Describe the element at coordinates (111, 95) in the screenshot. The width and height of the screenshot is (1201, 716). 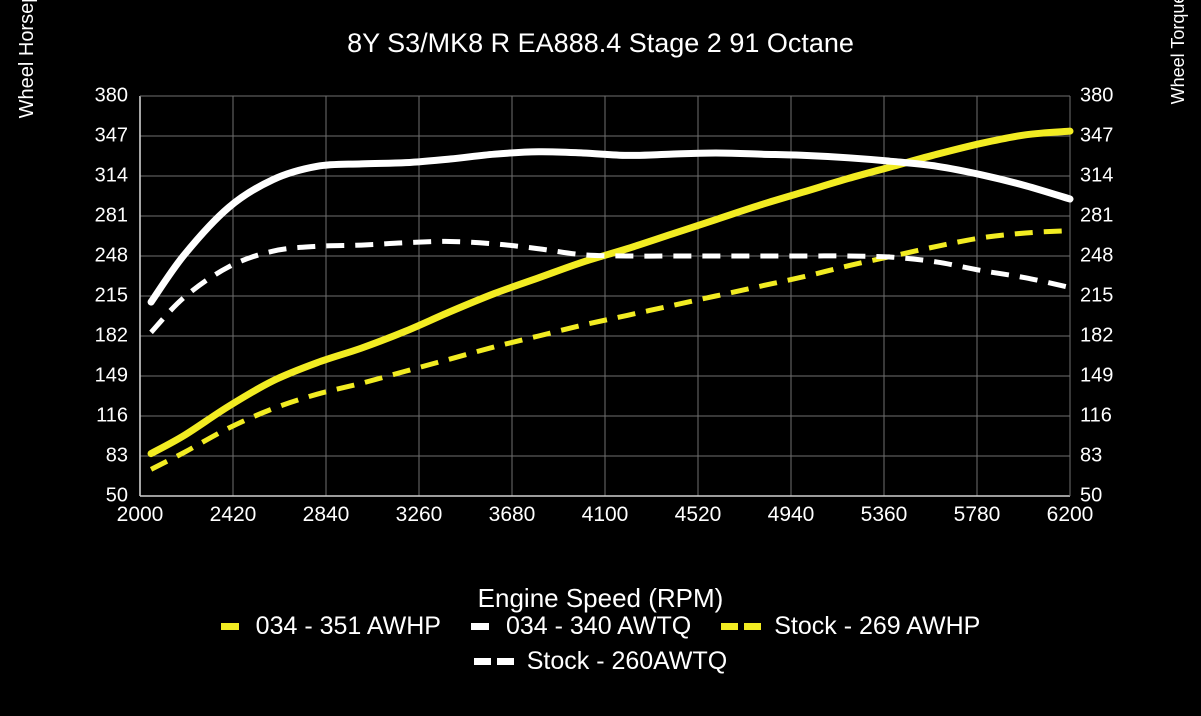
I see `y-tick-label-left: 380` at that location.